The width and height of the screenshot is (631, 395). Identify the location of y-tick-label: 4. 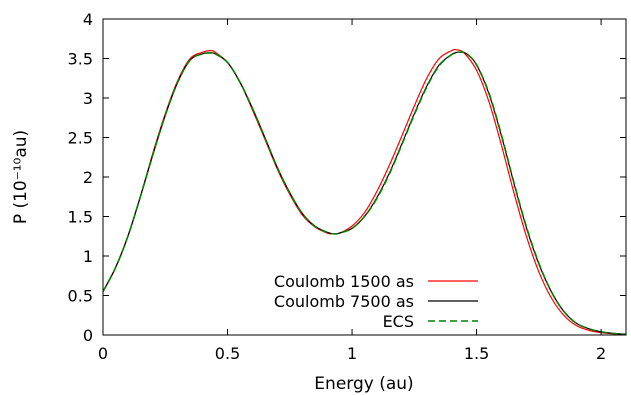
(88, 19).